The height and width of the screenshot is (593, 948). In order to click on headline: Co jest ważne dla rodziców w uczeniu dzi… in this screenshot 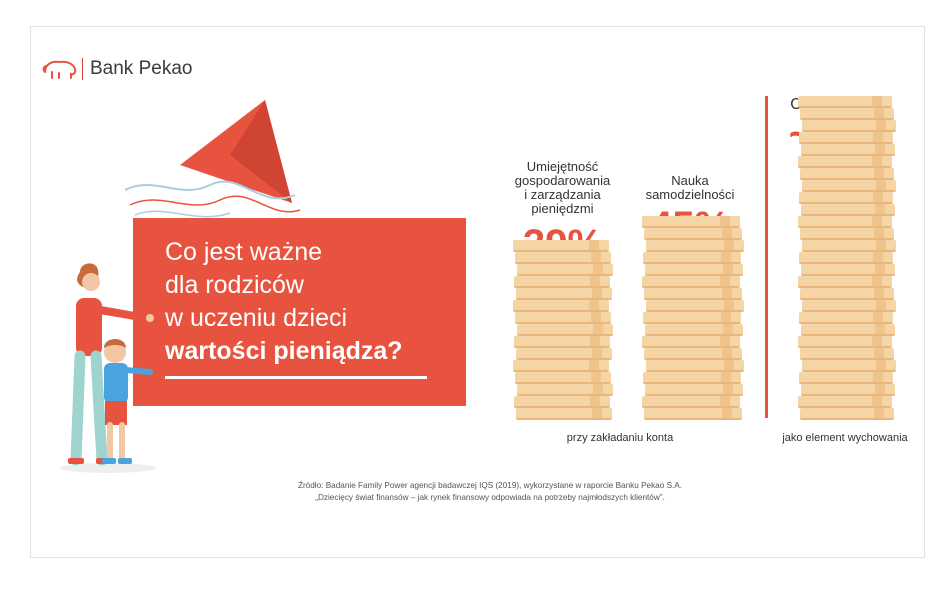, I will do `click(284, 302)`.